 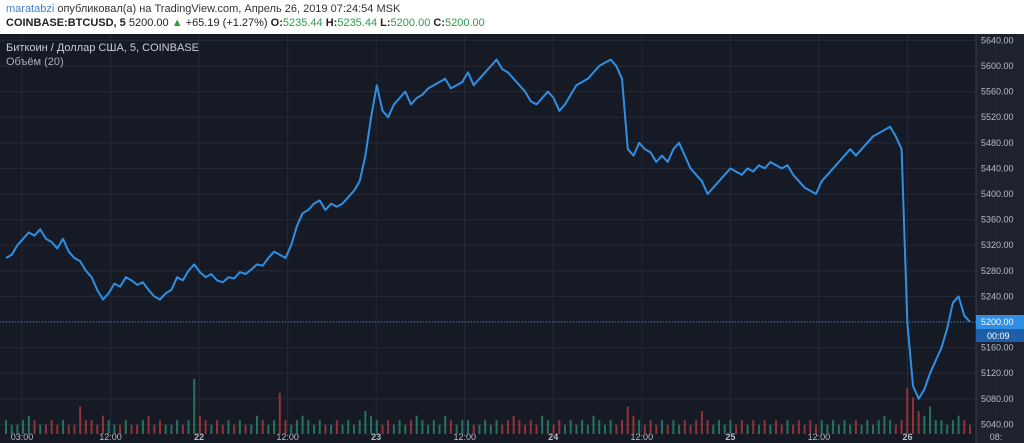 I want to click on close-value: 5200.00, so click(x=464, y=23).